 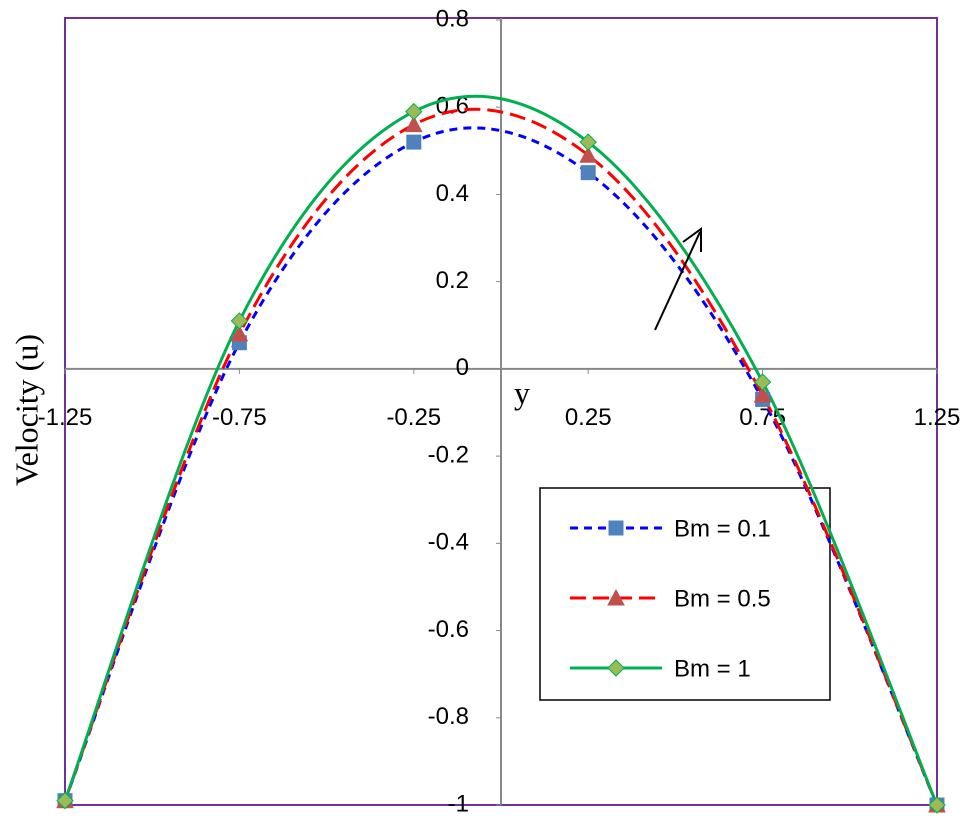 What do you see at coordinates (239, 417) in the screenshot?
I see `x-tick-label: -0.75` at bounding box center [239, 417].